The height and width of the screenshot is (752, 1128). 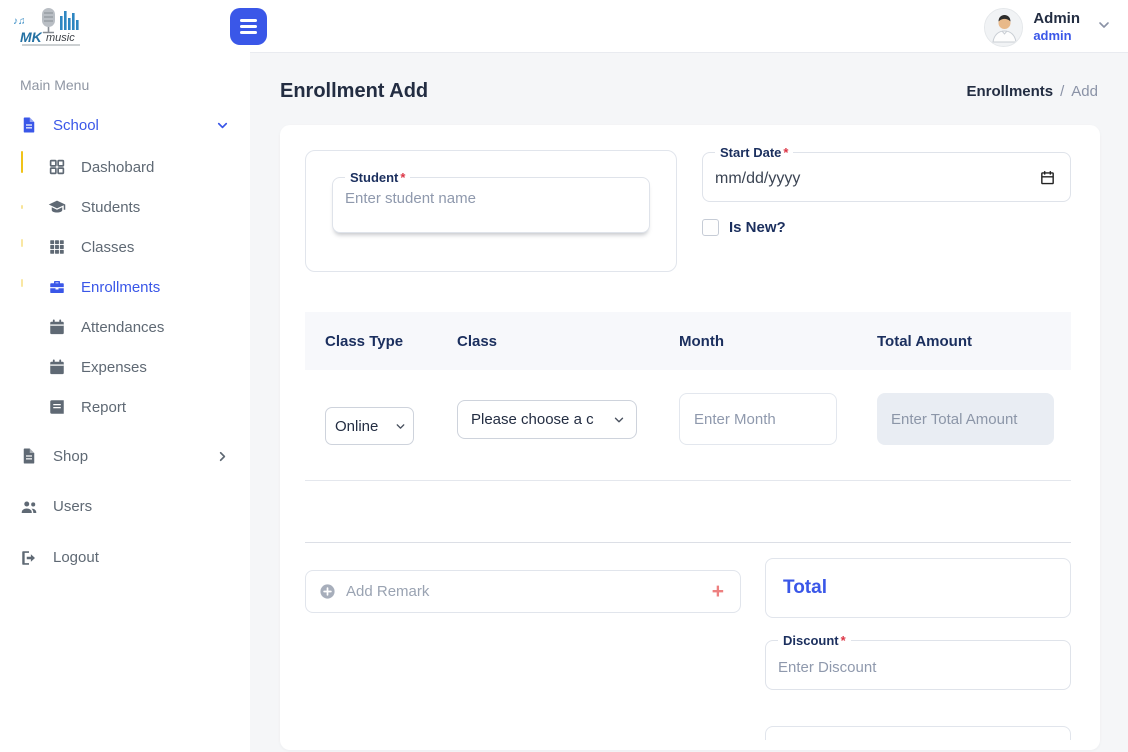 What do you see at coordinates (222, 456) in the screenshot?
I see `chevron-right-icon` at bounding box center [222, 456].